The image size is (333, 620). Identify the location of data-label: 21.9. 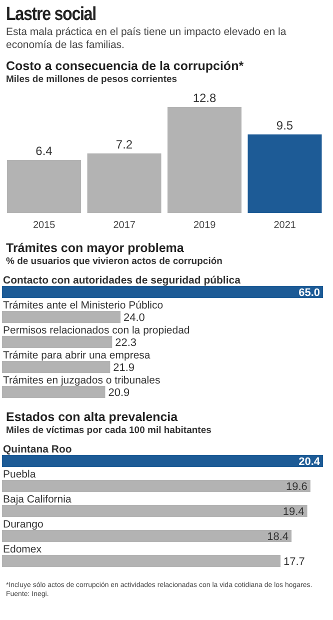
(124, 368).